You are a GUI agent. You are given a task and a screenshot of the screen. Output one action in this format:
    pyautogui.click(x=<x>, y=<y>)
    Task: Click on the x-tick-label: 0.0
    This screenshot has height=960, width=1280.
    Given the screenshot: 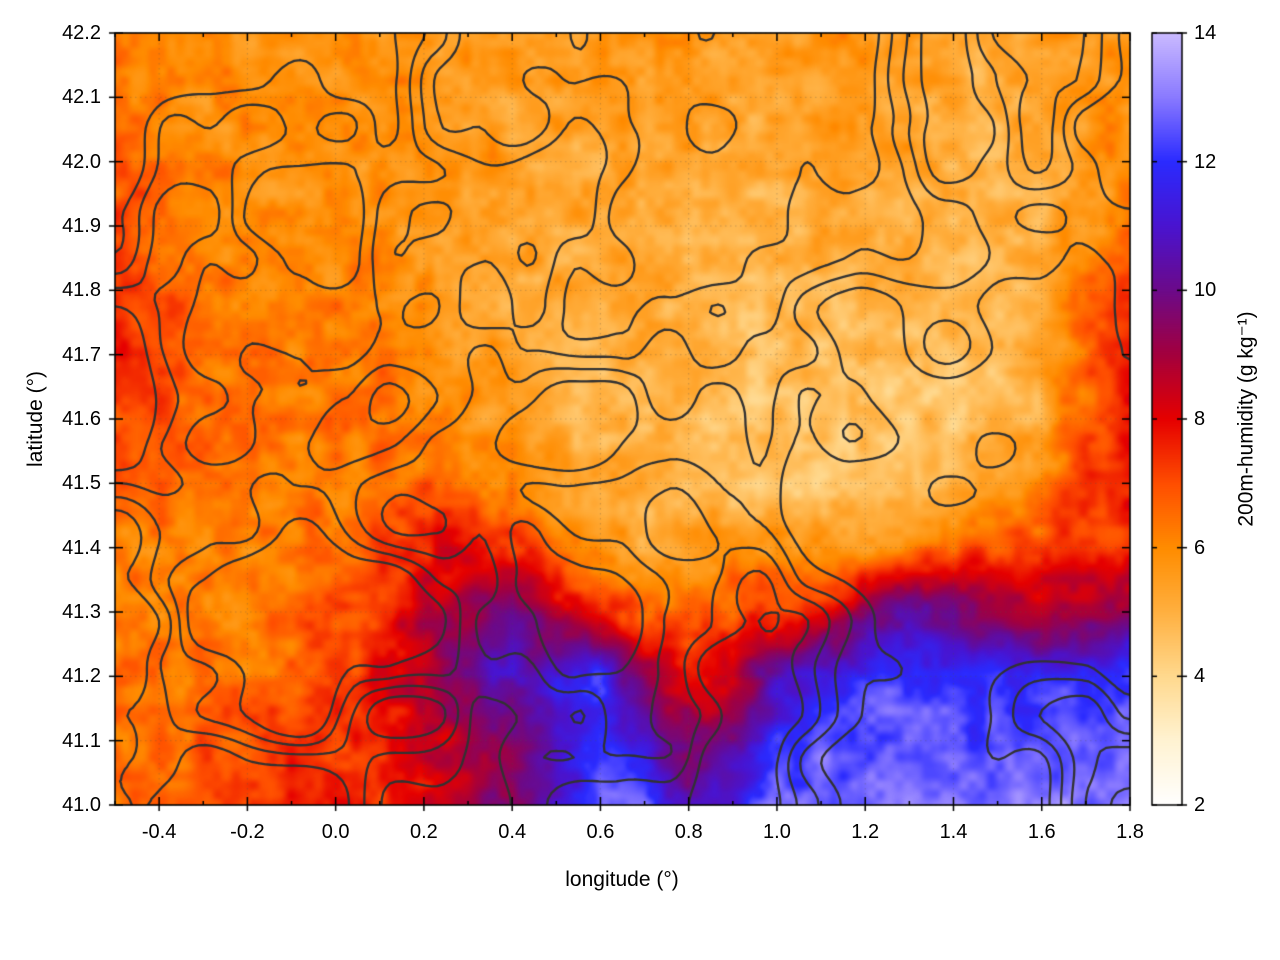 What is the action you would take?
    pyautogui.click(x=335, y=832)
    